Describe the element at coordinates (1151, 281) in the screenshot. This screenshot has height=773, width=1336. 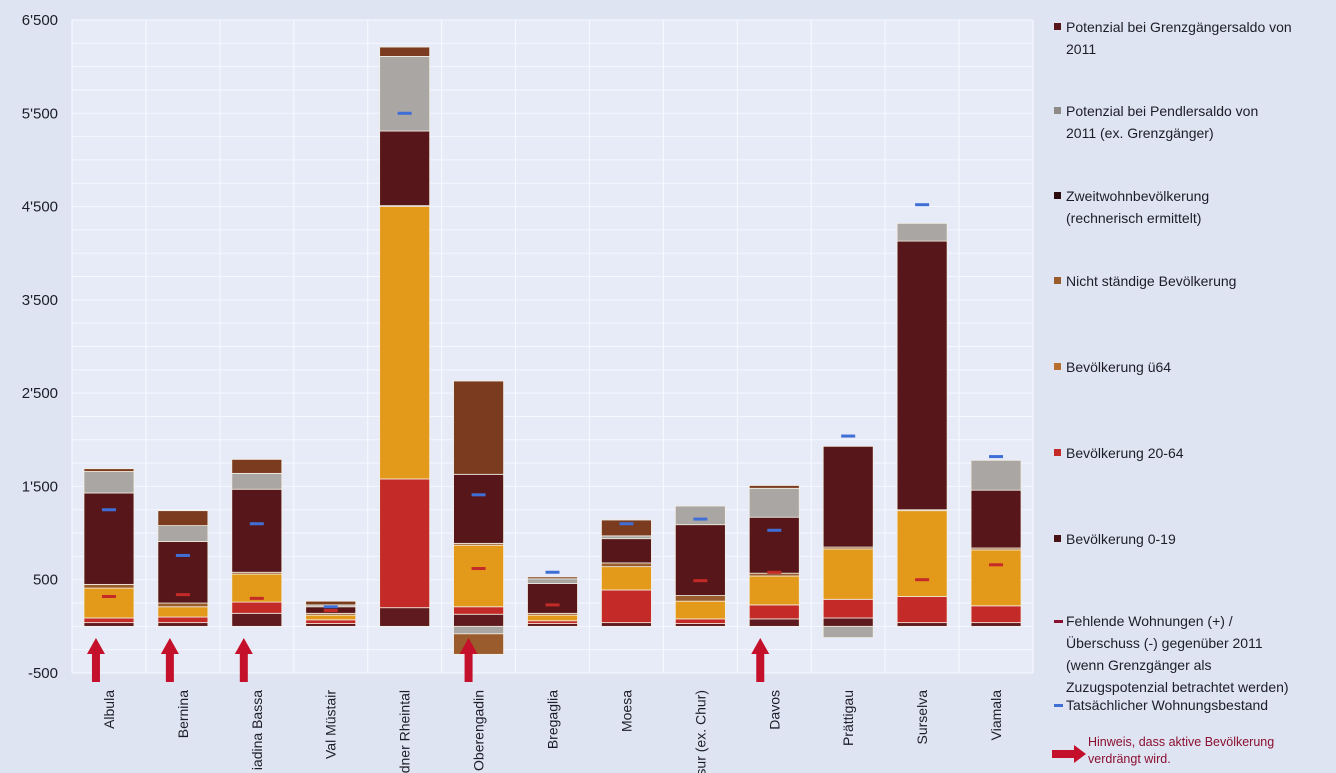
I see `legend-label: Nicht ständige Bevölkerung` at that location.